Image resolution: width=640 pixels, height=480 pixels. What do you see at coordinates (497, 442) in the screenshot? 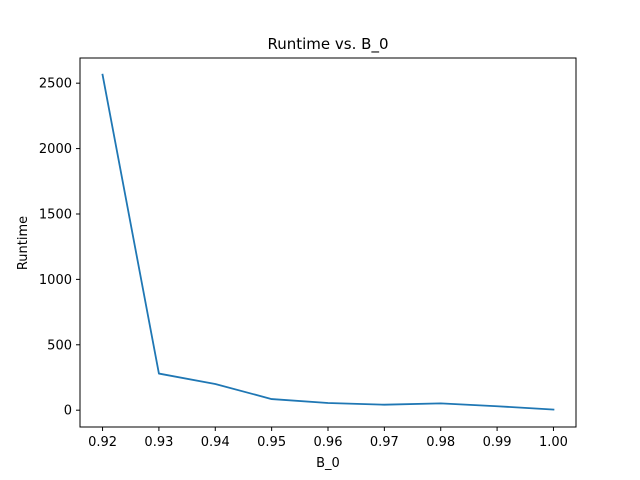
I see `x-tick-label: 0.99` at bounding box center [497, 442].